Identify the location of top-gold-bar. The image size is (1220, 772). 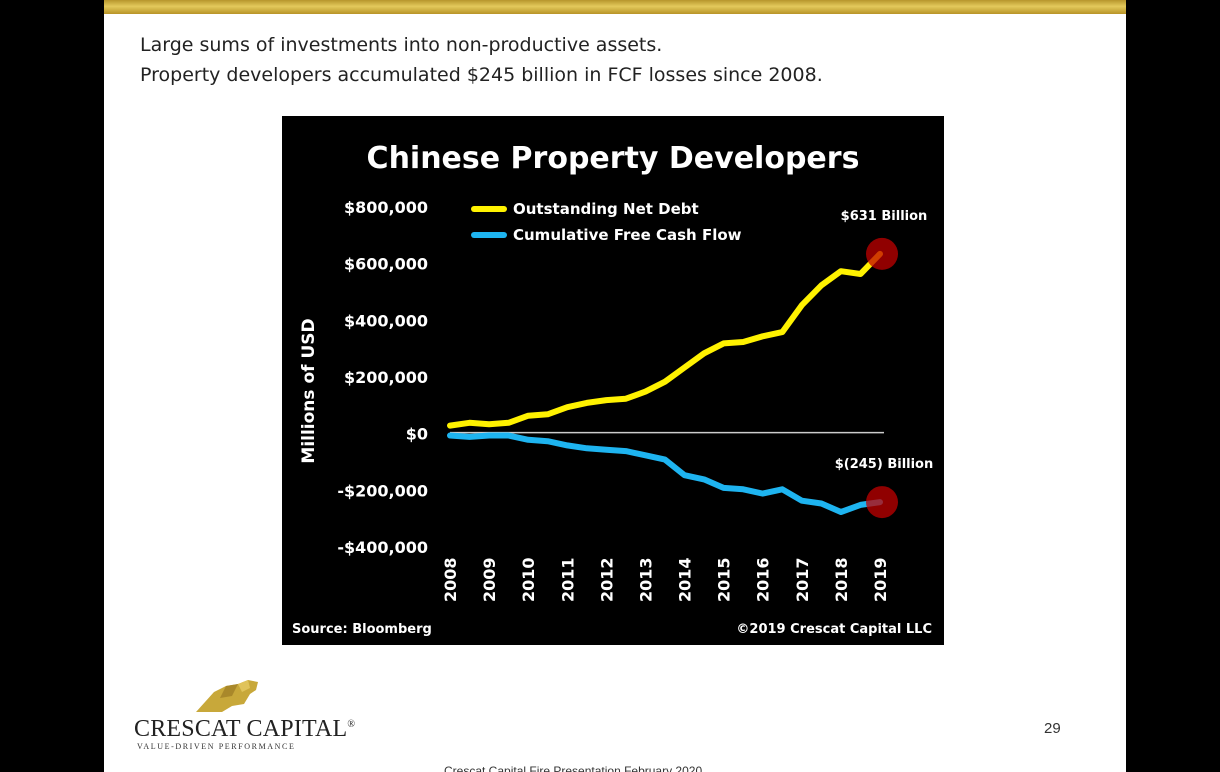
(615, 7).